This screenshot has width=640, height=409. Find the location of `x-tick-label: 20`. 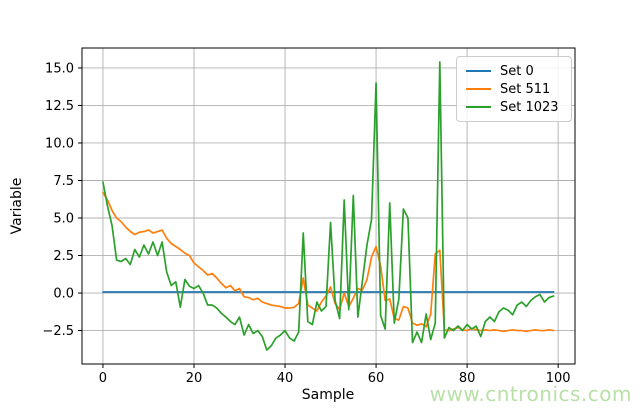

x-tick-label: 20 is located at coordinates (194, 378).